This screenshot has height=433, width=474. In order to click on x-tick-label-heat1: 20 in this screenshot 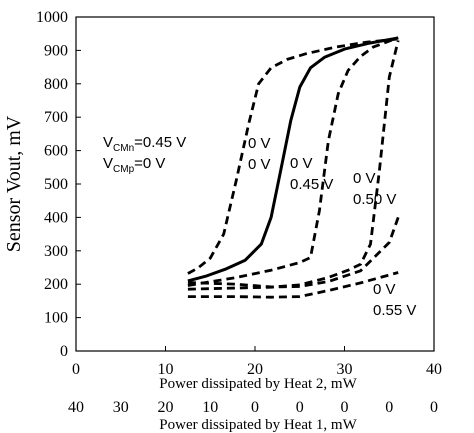, I will do `click(166, 407)`.